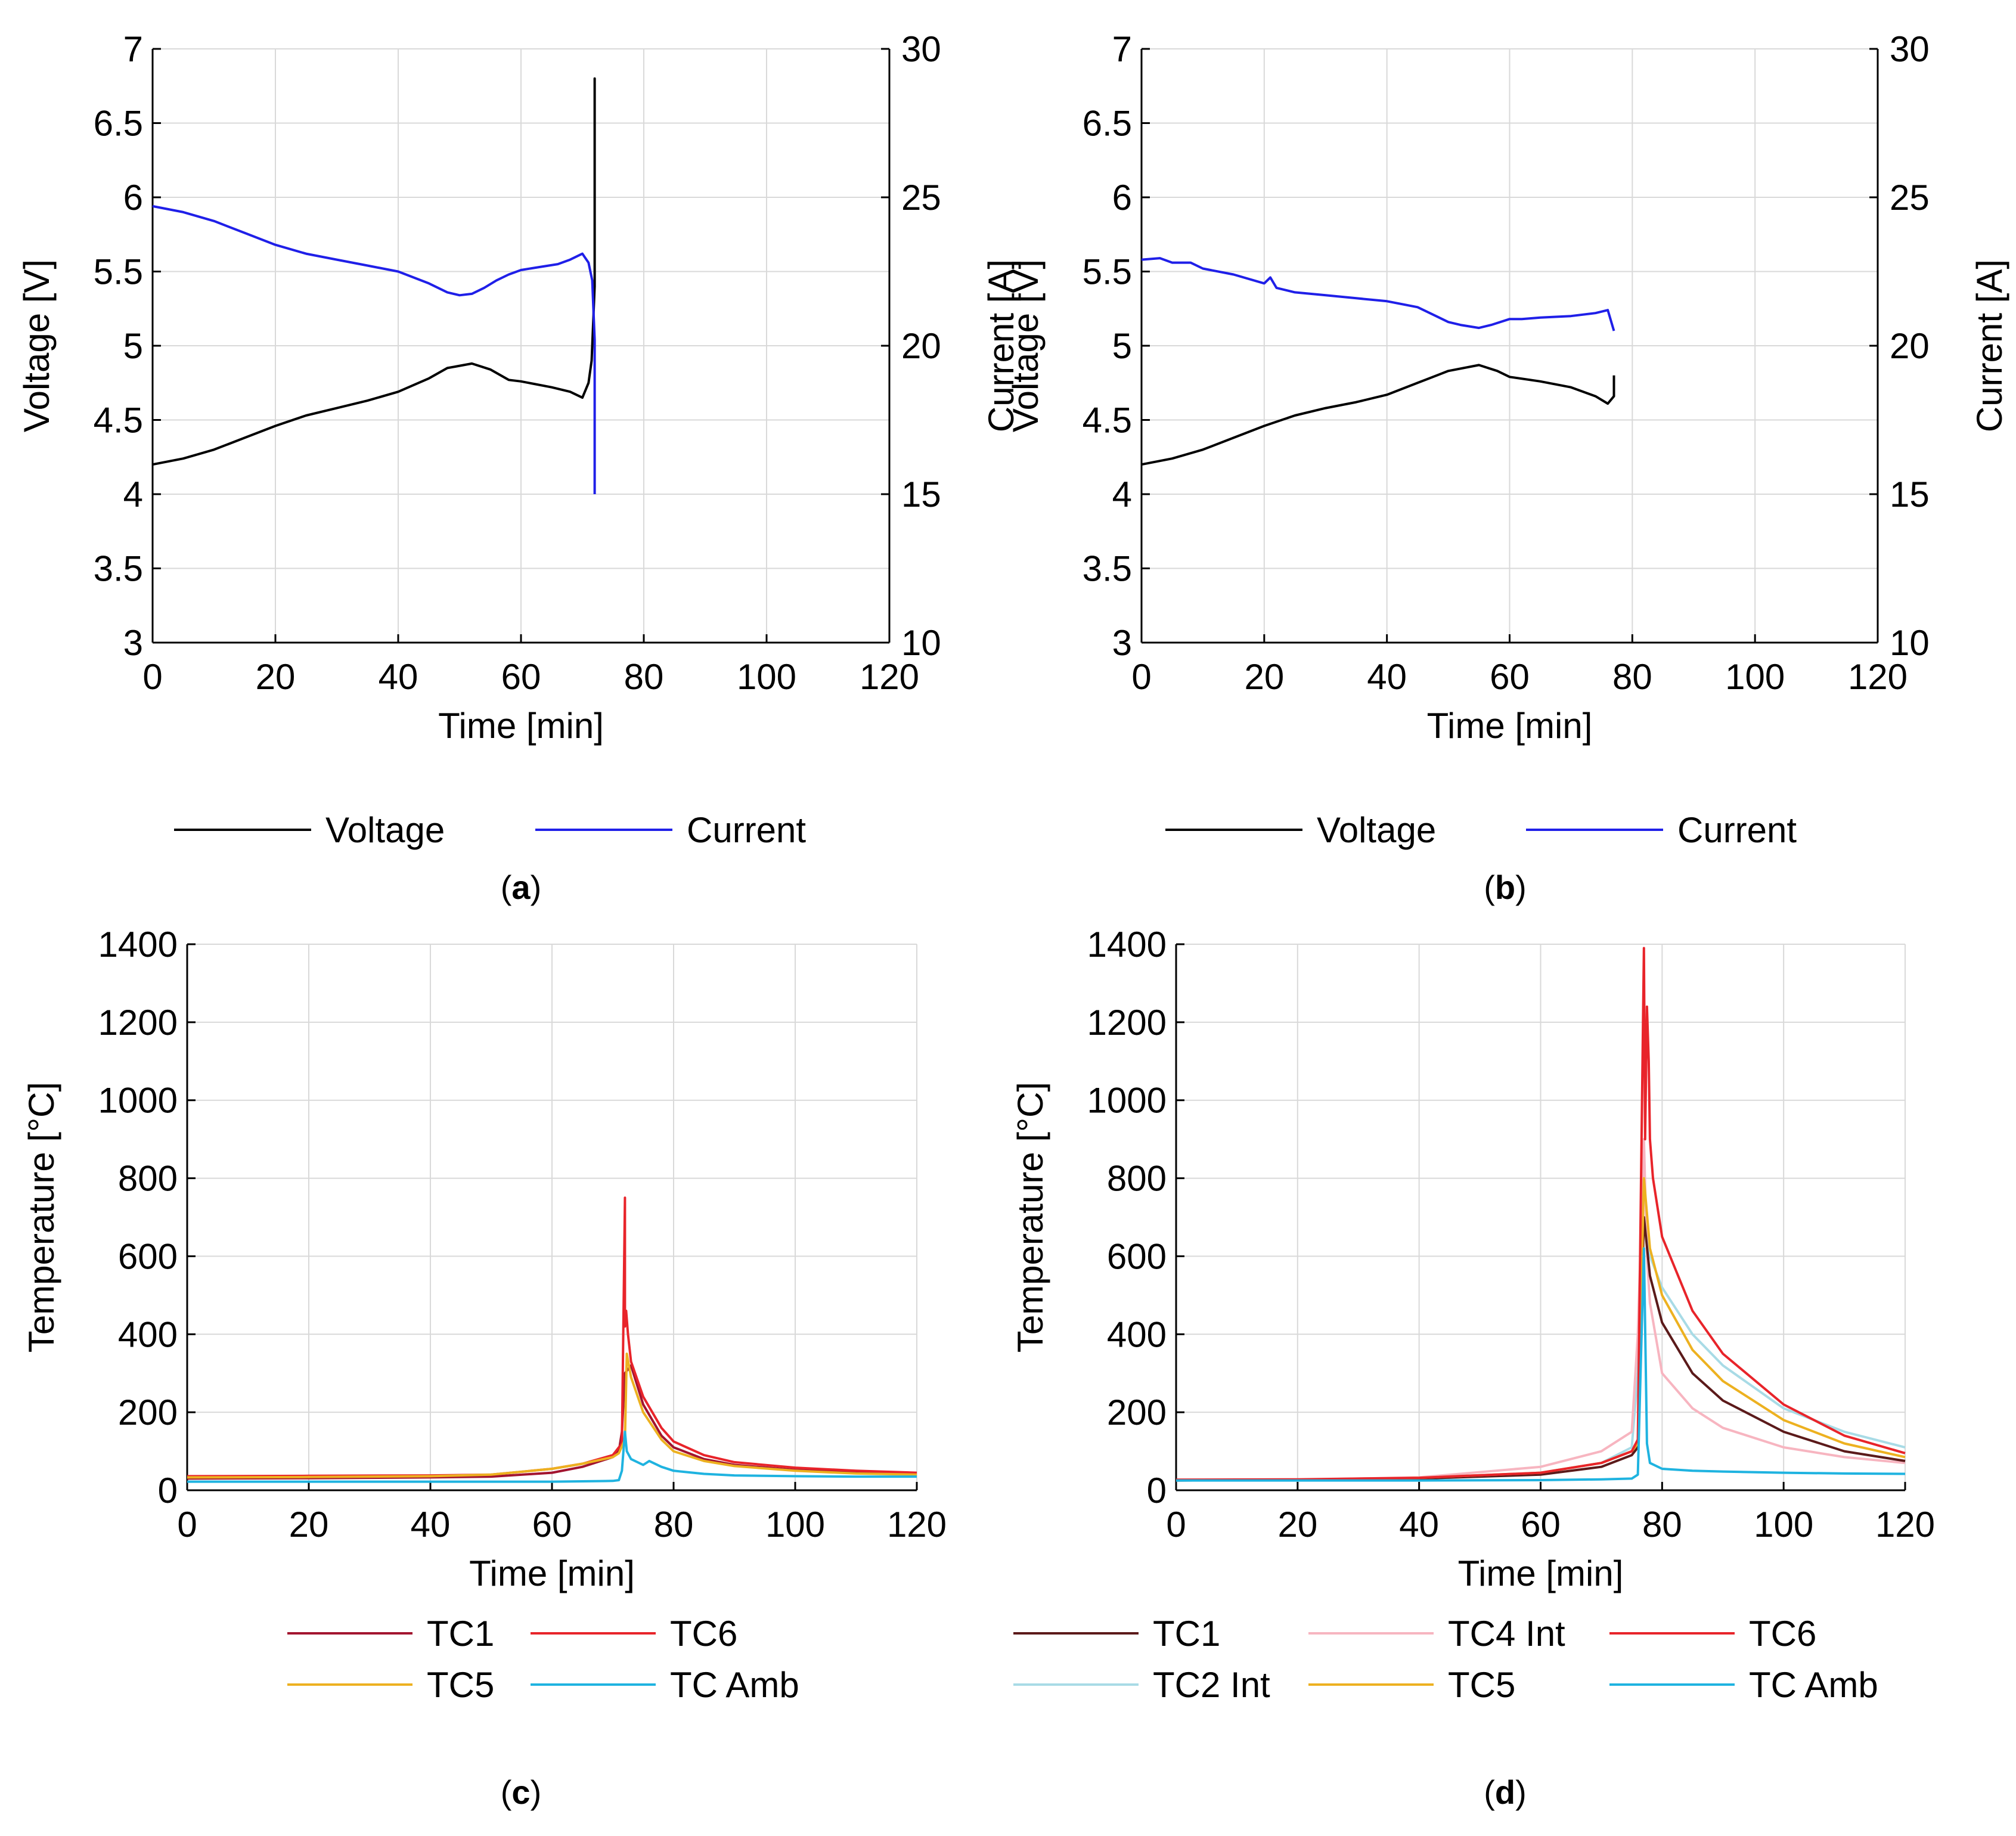  Describe the element at coordinates (41, 1218) in the screenshot. I see `y-axis-label: Temperature [°C]` at that location.